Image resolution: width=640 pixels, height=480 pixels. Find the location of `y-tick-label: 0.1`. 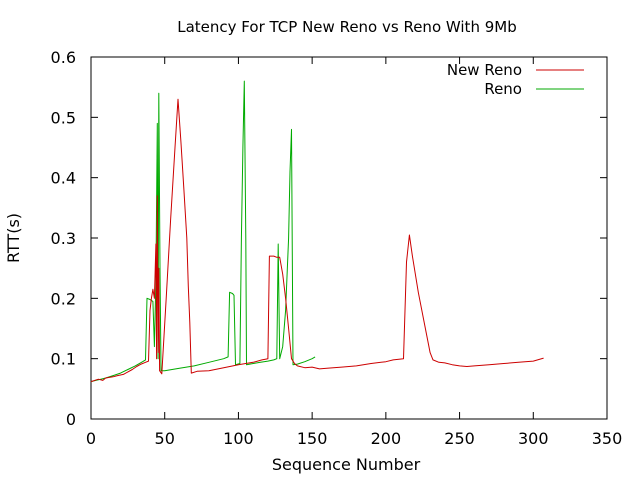

y-tick-label: 0.1 is located at coordinates (63, 359).